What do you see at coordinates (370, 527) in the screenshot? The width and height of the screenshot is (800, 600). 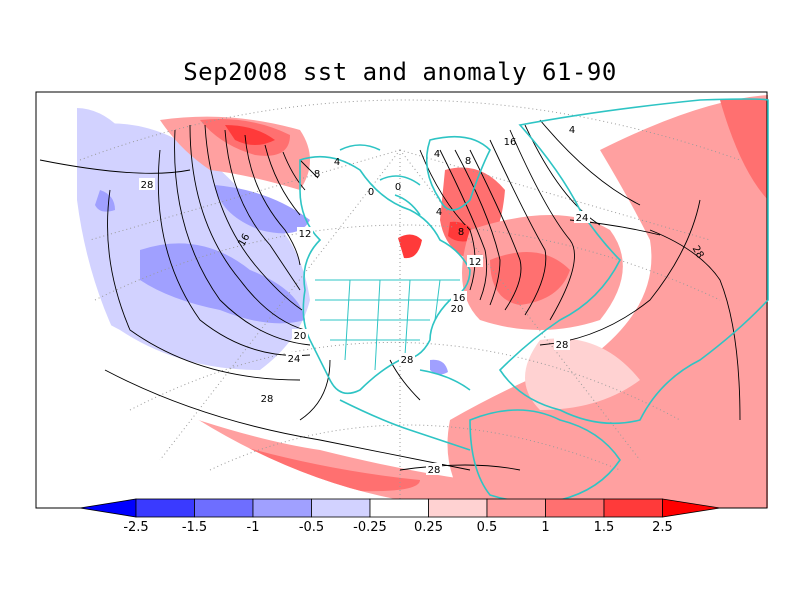 I see `colorbar-label: -0.25` at bounding box center [370, 527].